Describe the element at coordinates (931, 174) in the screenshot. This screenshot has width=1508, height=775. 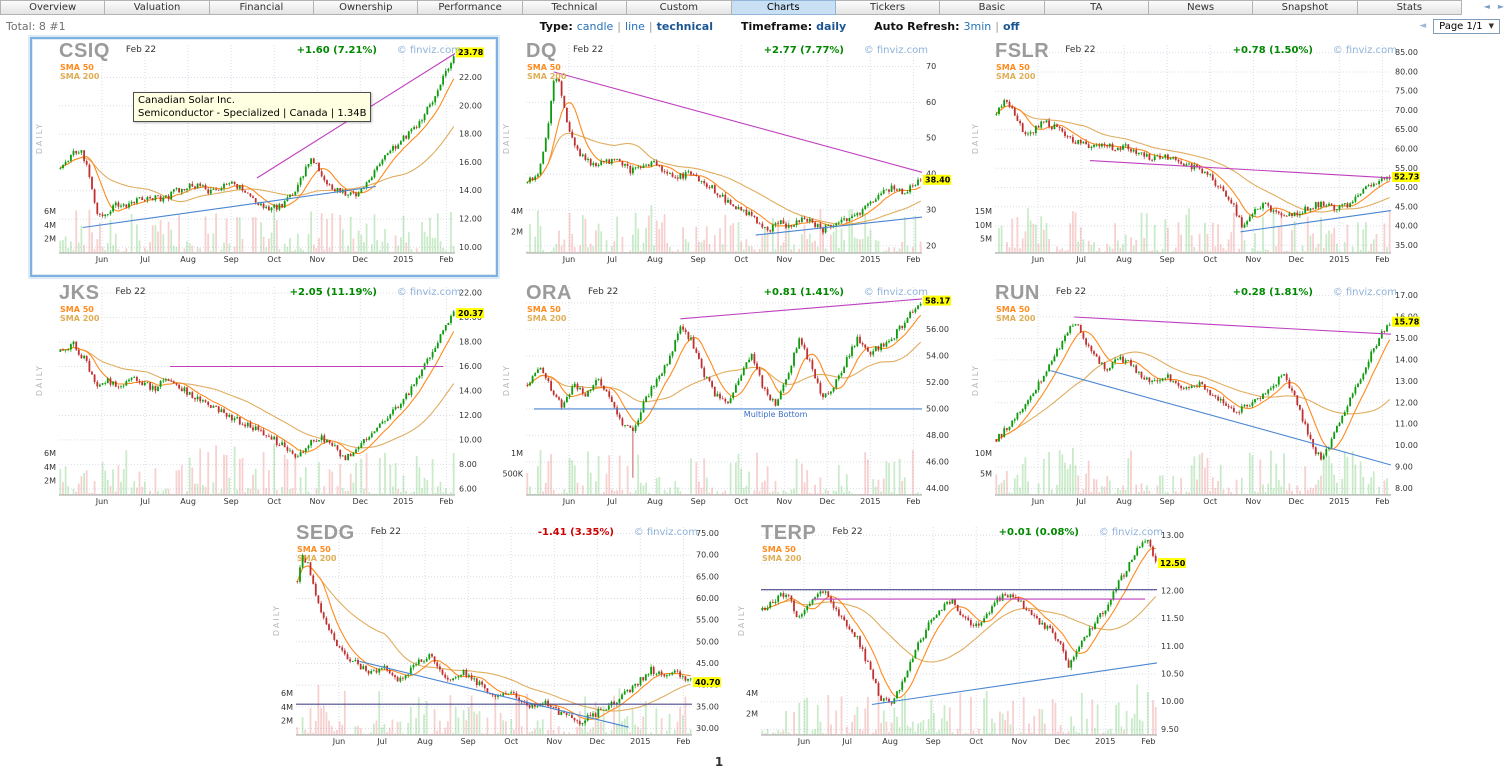
I see `svg-text: 40` at that location.